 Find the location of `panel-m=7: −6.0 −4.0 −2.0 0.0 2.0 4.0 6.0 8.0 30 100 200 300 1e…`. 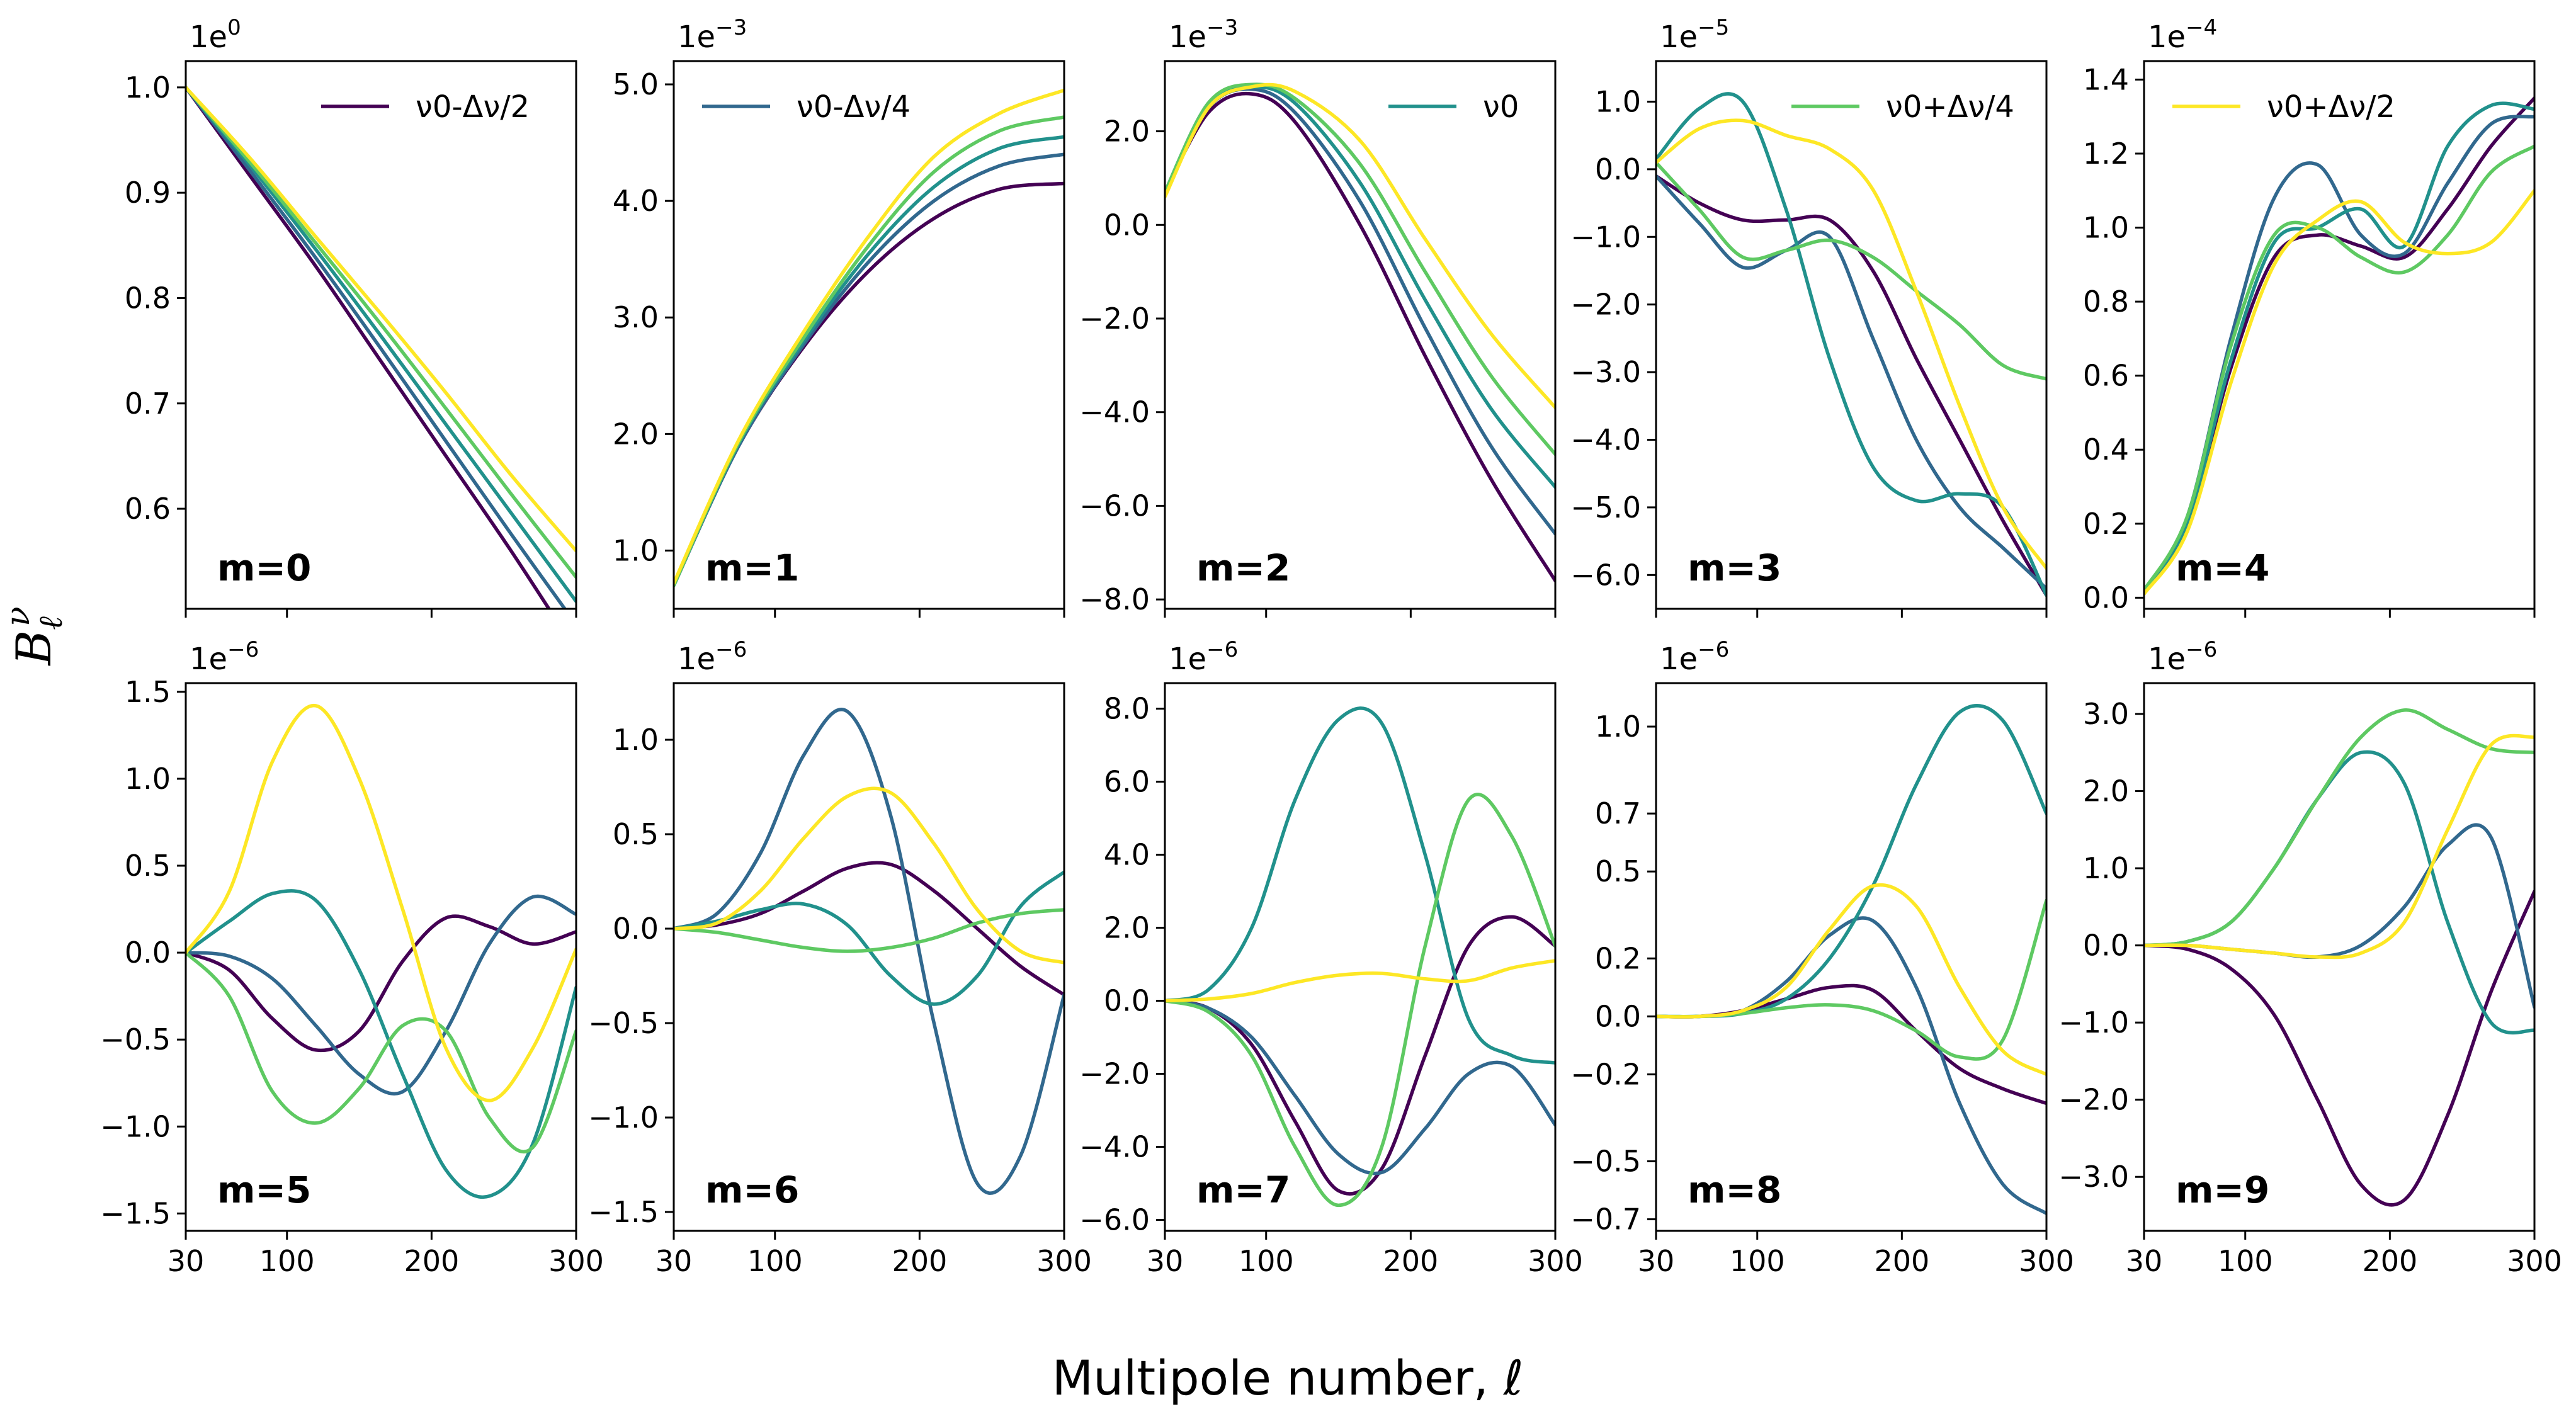

panel-m=7: −6.0 −4.0 −2.0 0.0 2.0 4.0 6.0 8.0 30 100 200 300 1e… is located at coordinates (1331, 957).